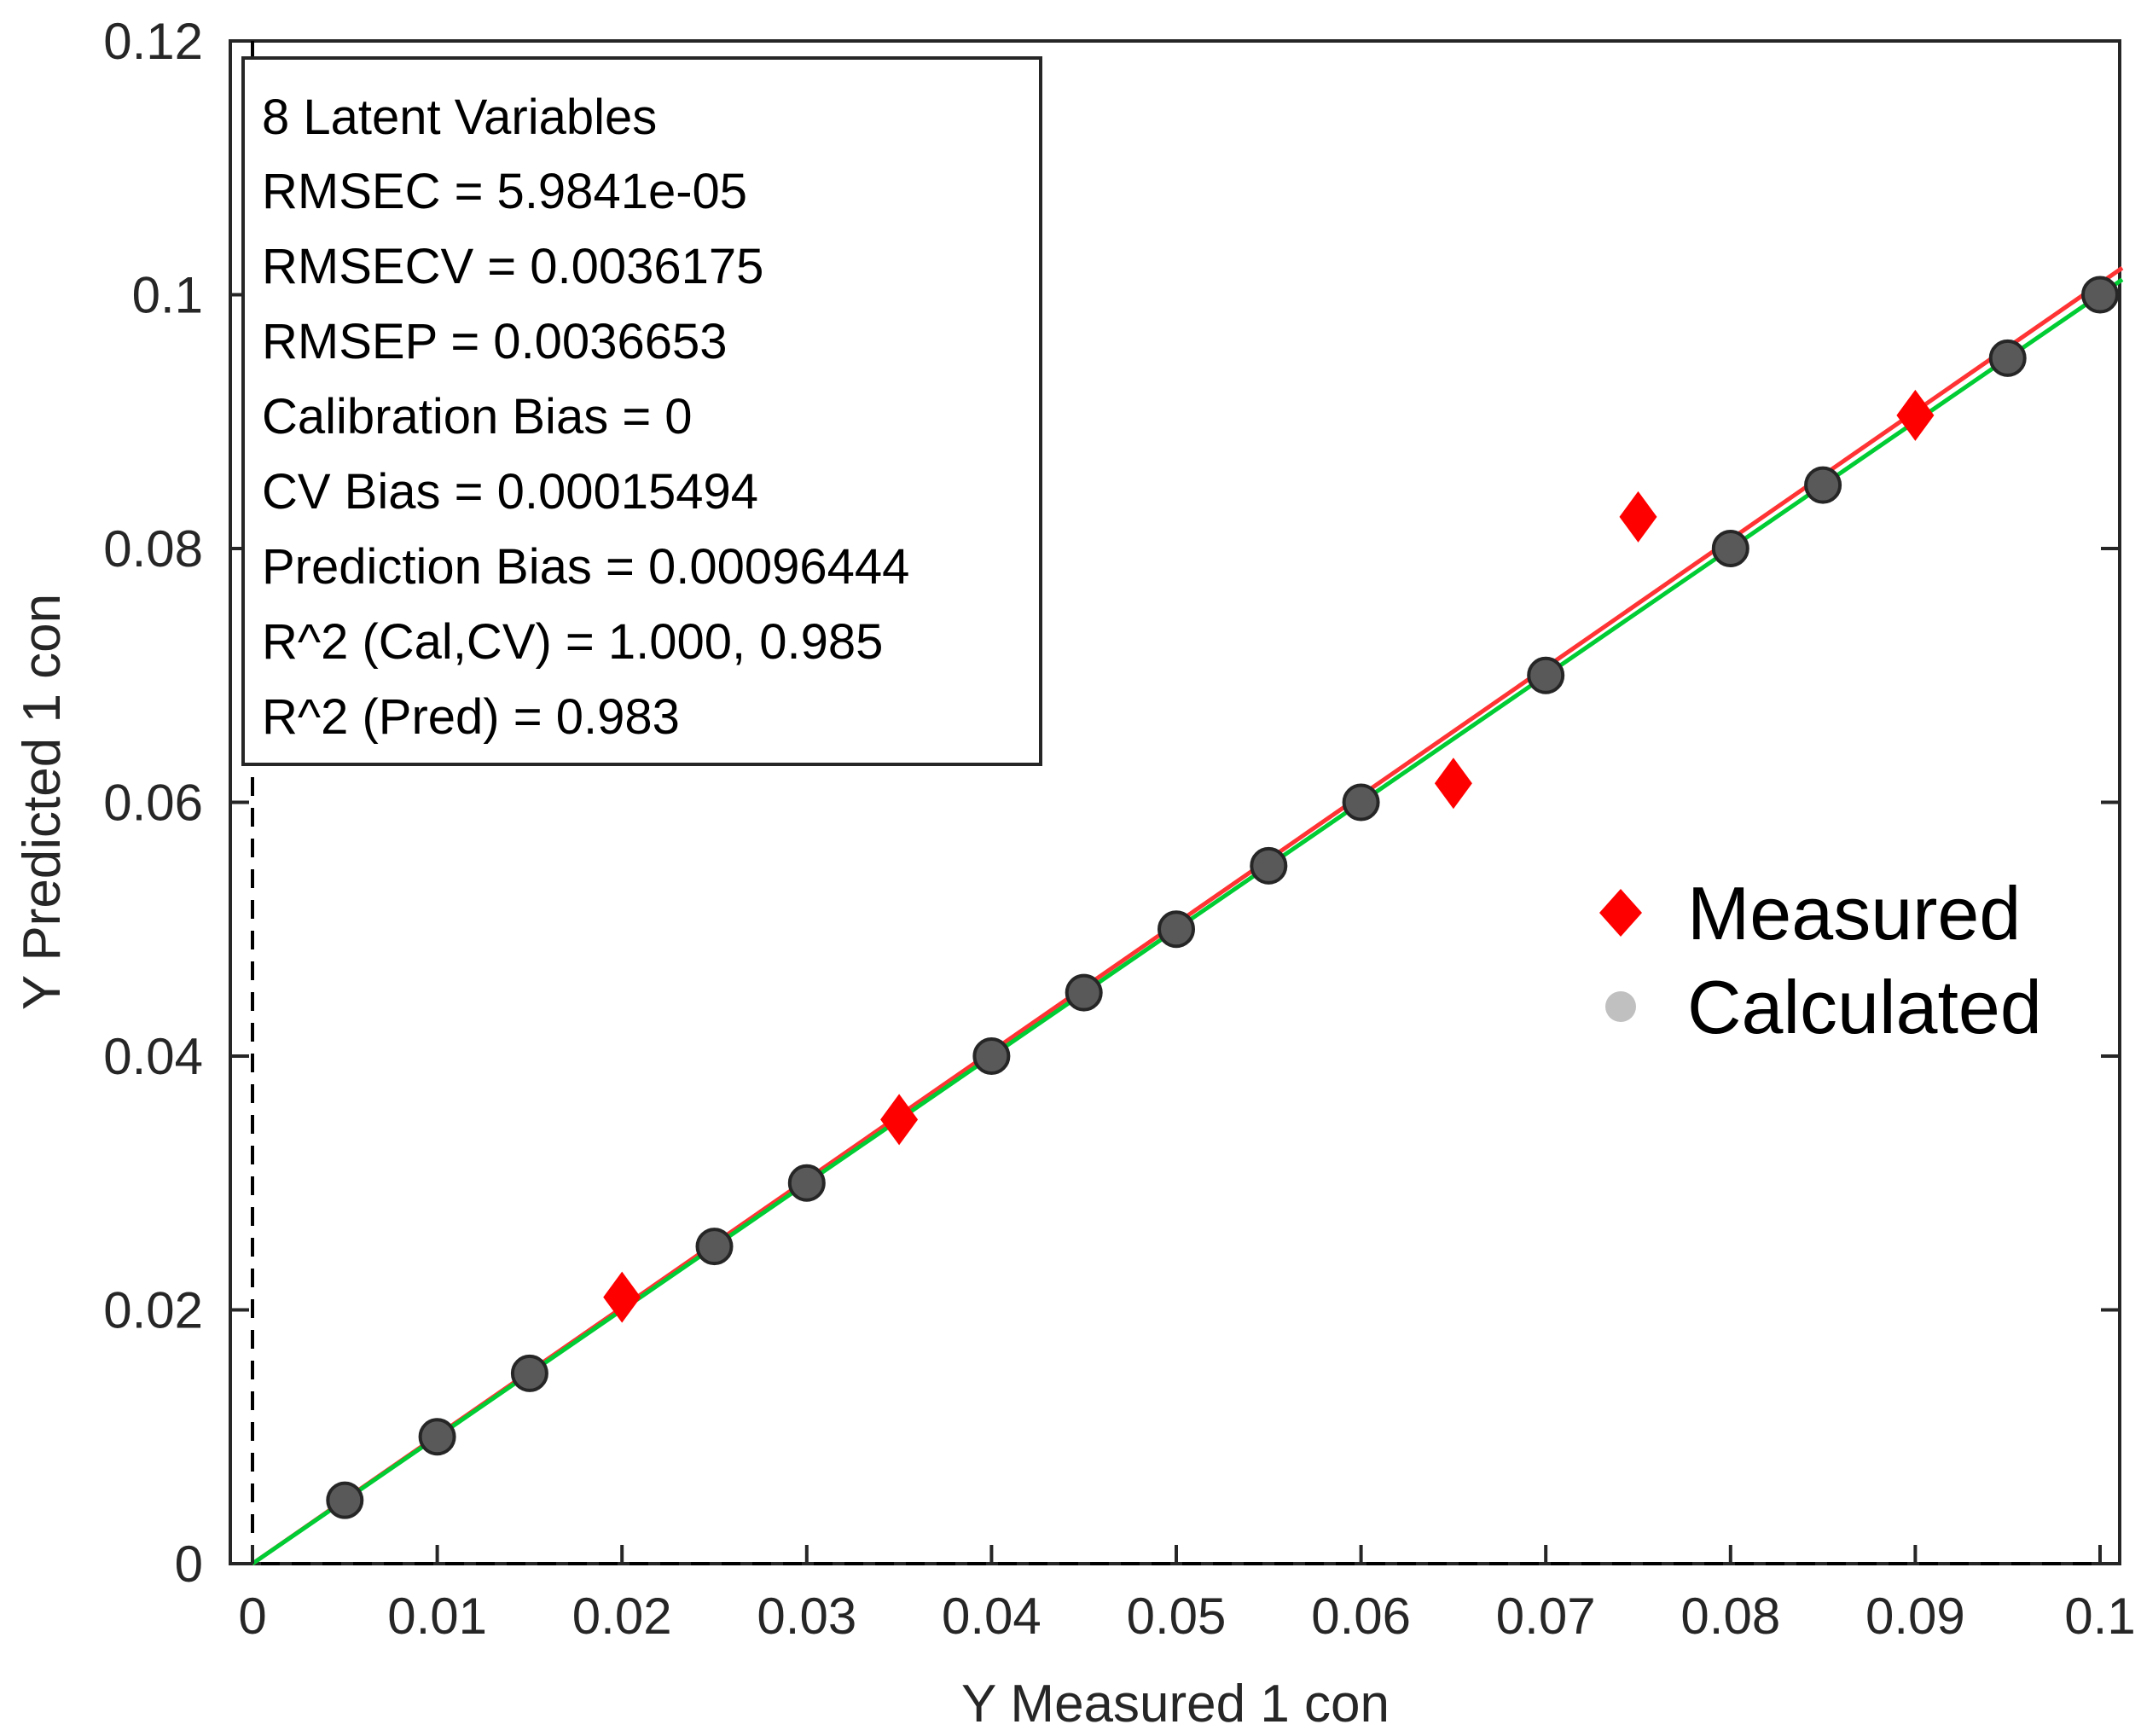 The image size is (2141, 1736). I want to click on x-tick-label: 0.09, so click(1915, 1616).